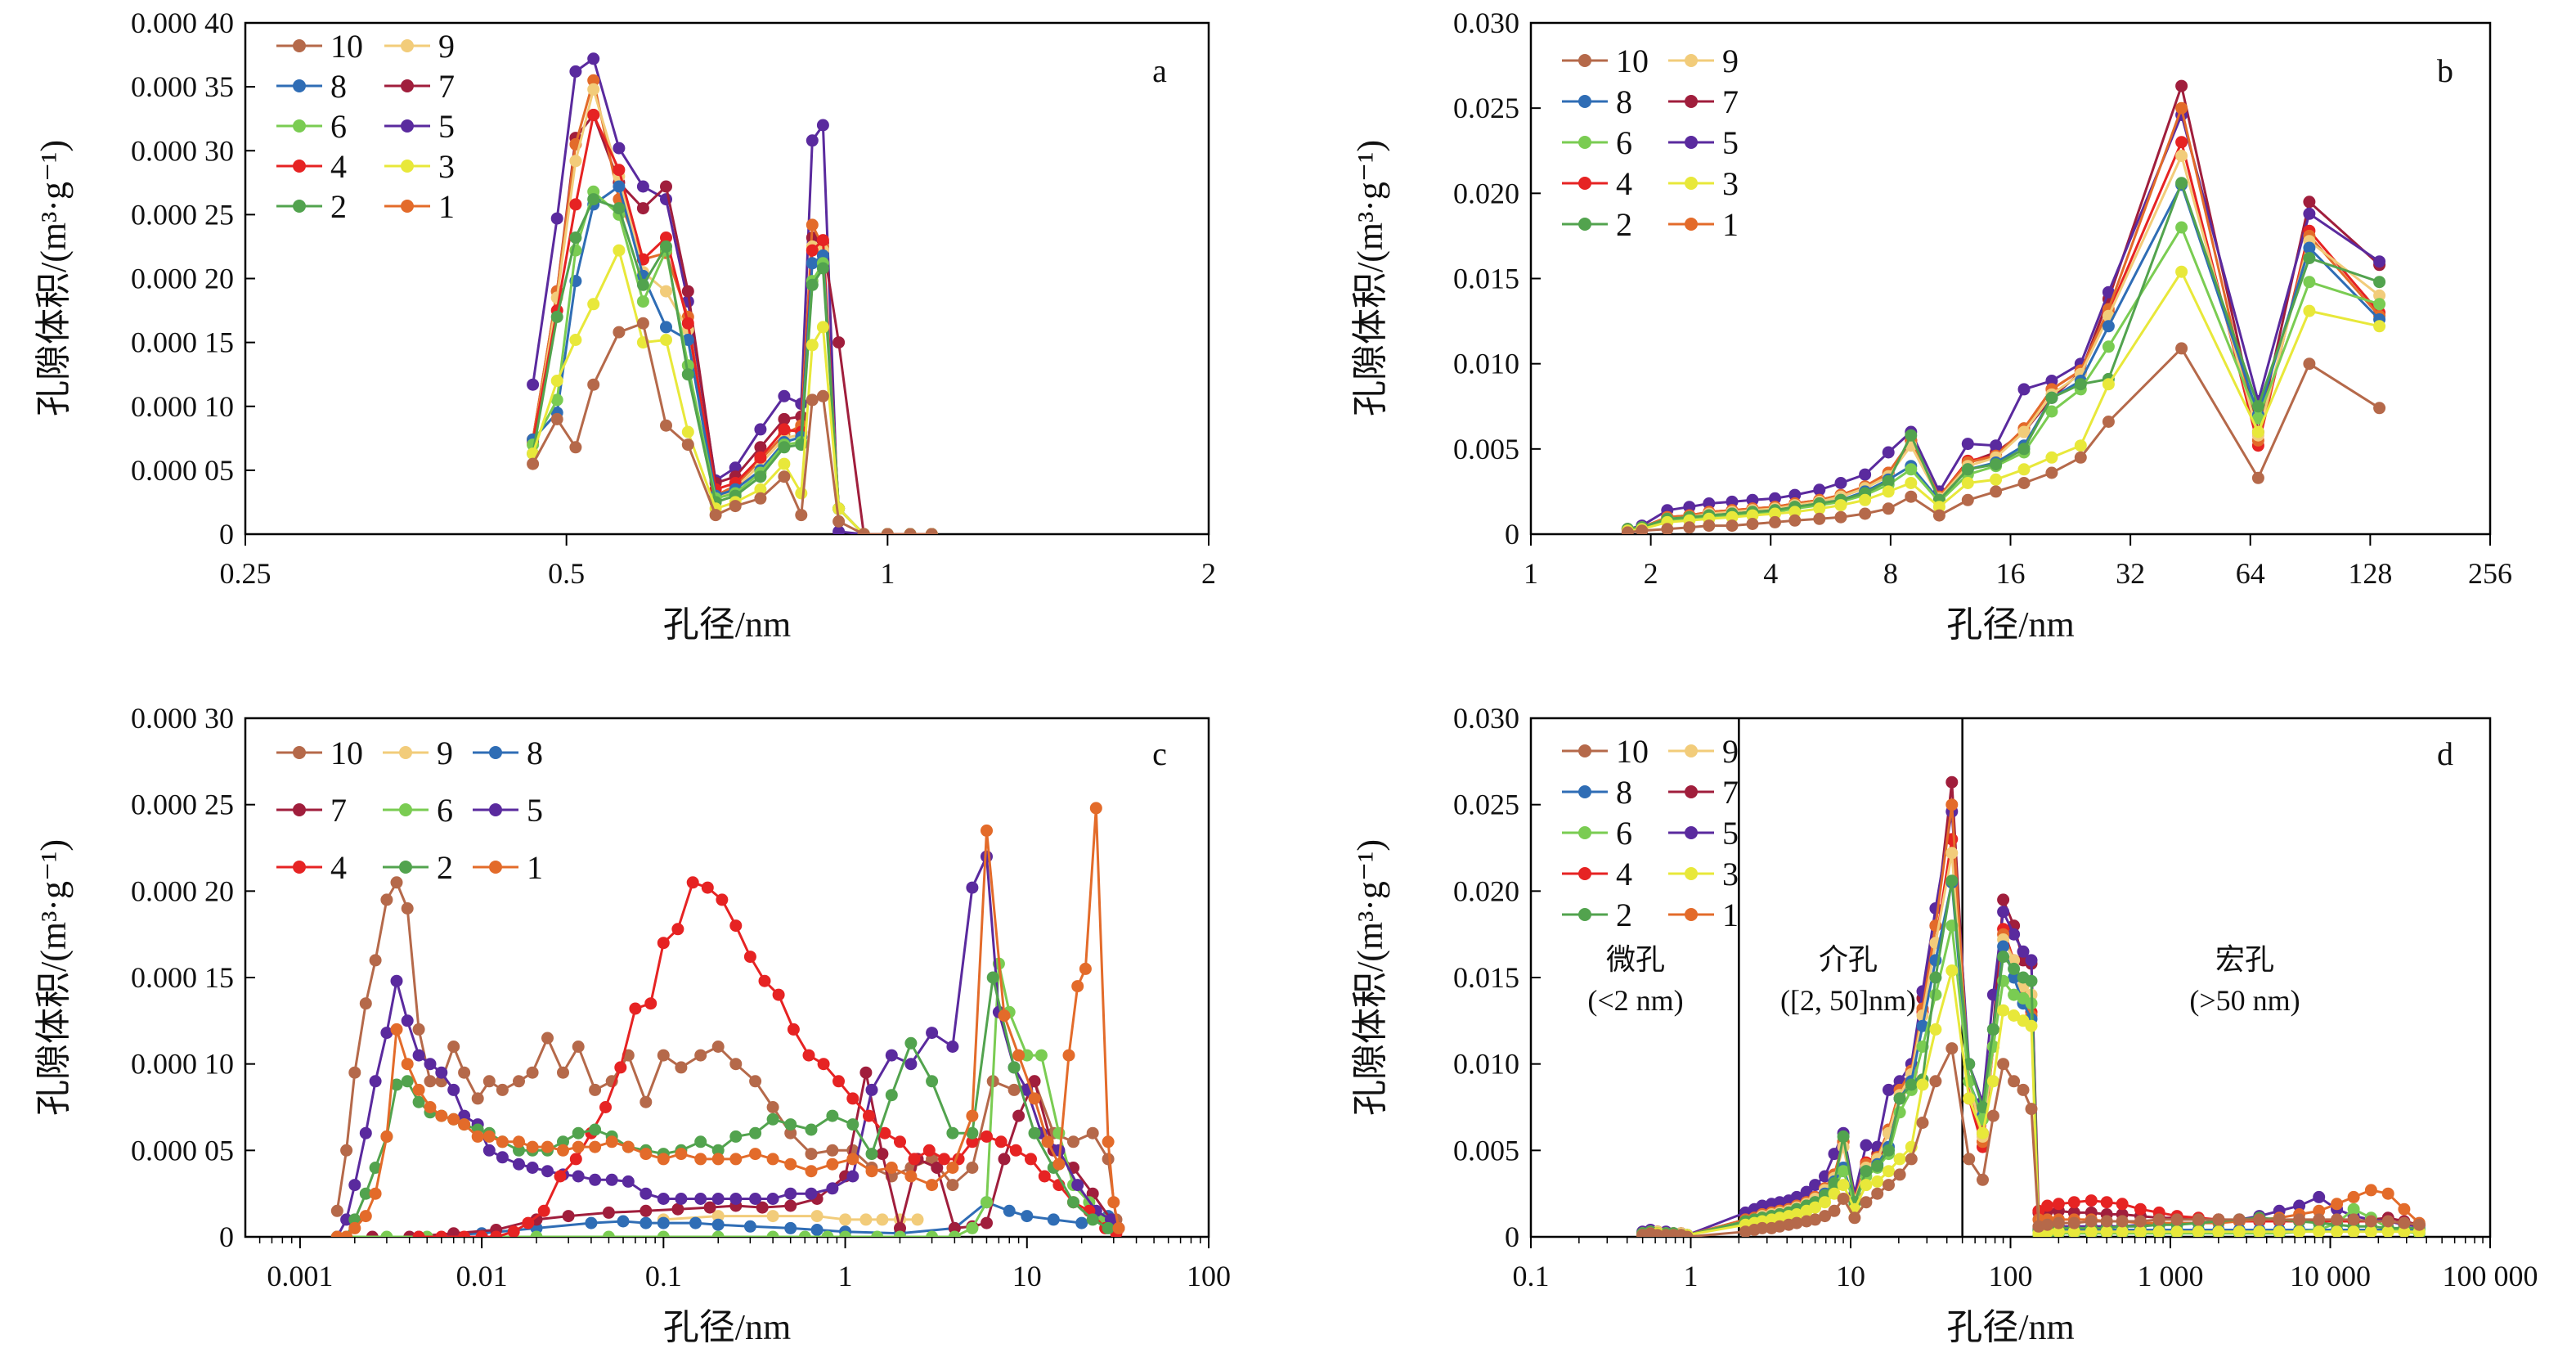 The image size is (2576, 1371). What do you see at coordinates (1731, 101) in the screenshot?
I see `legend-label: 7` at bounding box center [1731, 101].